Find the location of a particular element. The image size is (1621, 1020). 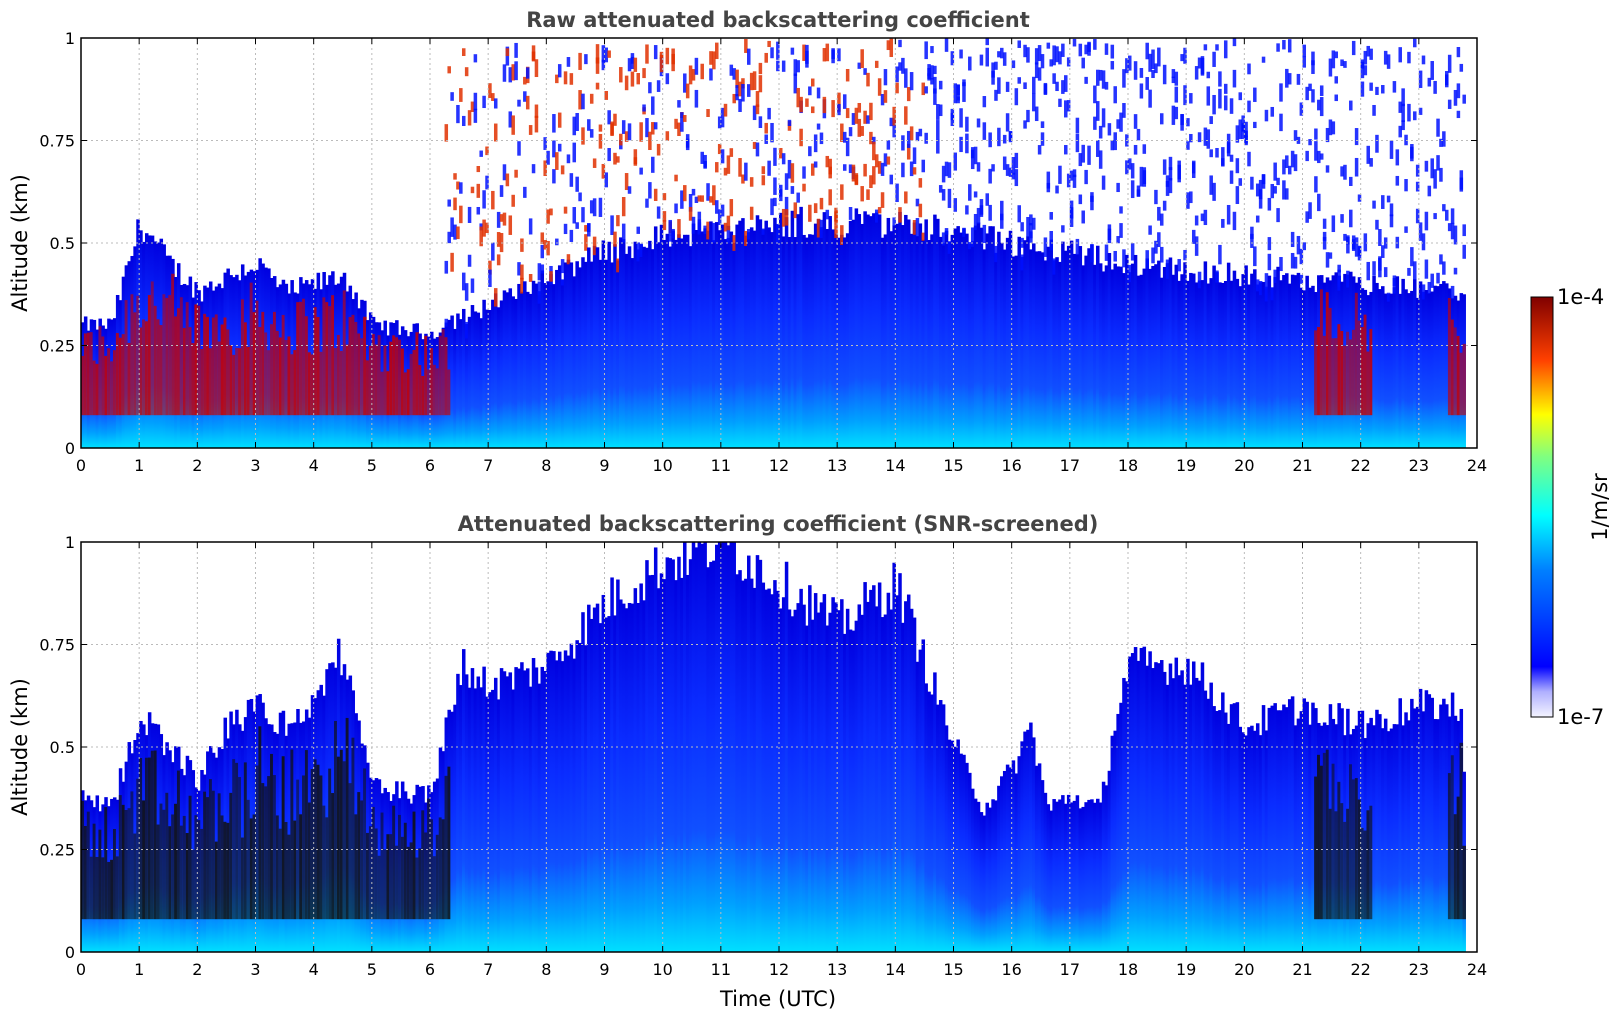

x-tick-label: 11 is located at coordinates (721, 465).